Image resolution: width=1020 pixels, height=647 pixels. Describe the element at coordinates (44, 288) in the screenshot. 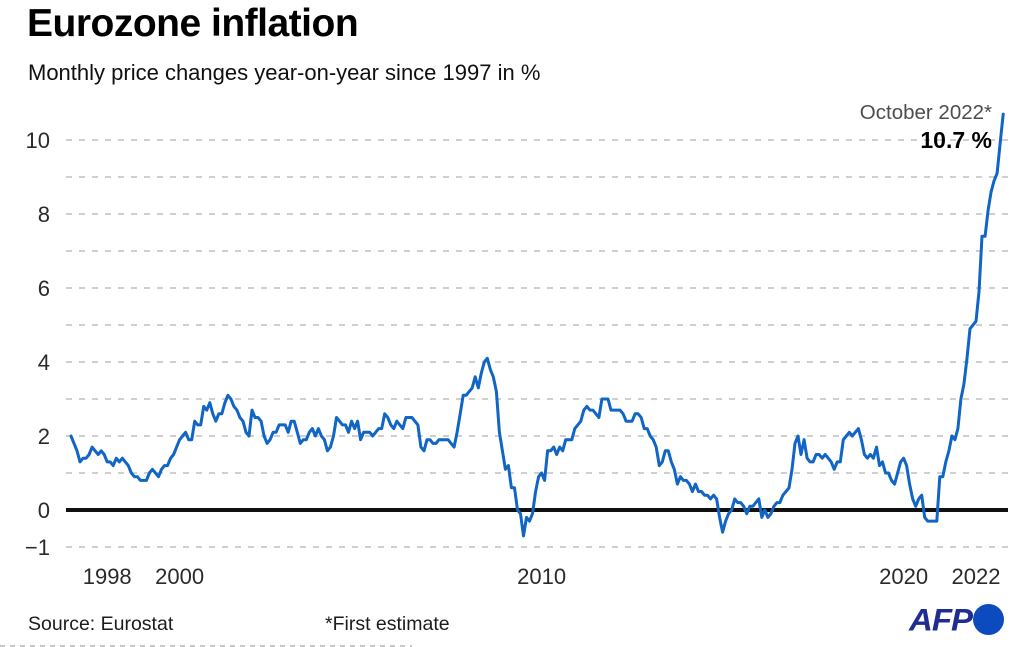

I see `y-tick-label-6: 6` at that location.